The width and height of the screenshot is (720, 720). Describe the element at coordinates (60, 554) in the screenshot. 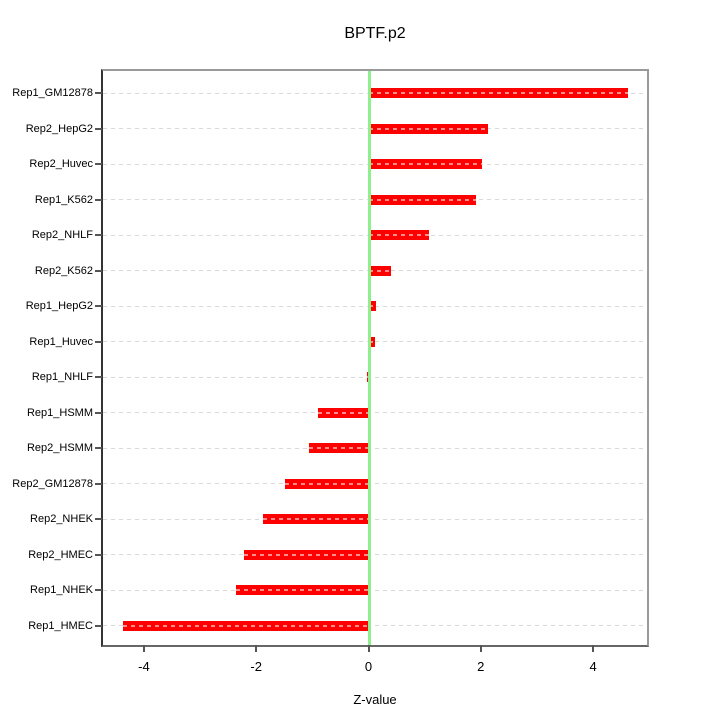

I see `y-axis-label: Rep2_HMEC` at that location.